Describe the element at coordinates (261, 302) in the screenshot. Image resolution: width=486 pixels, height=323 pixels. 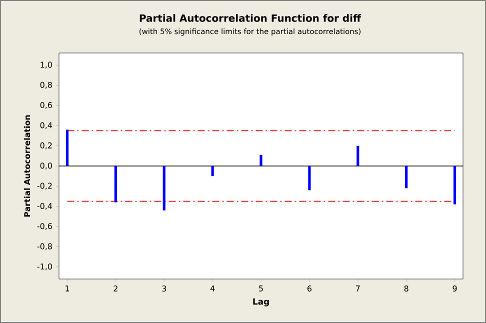
I see `x-axis-title: Lag` at that location.